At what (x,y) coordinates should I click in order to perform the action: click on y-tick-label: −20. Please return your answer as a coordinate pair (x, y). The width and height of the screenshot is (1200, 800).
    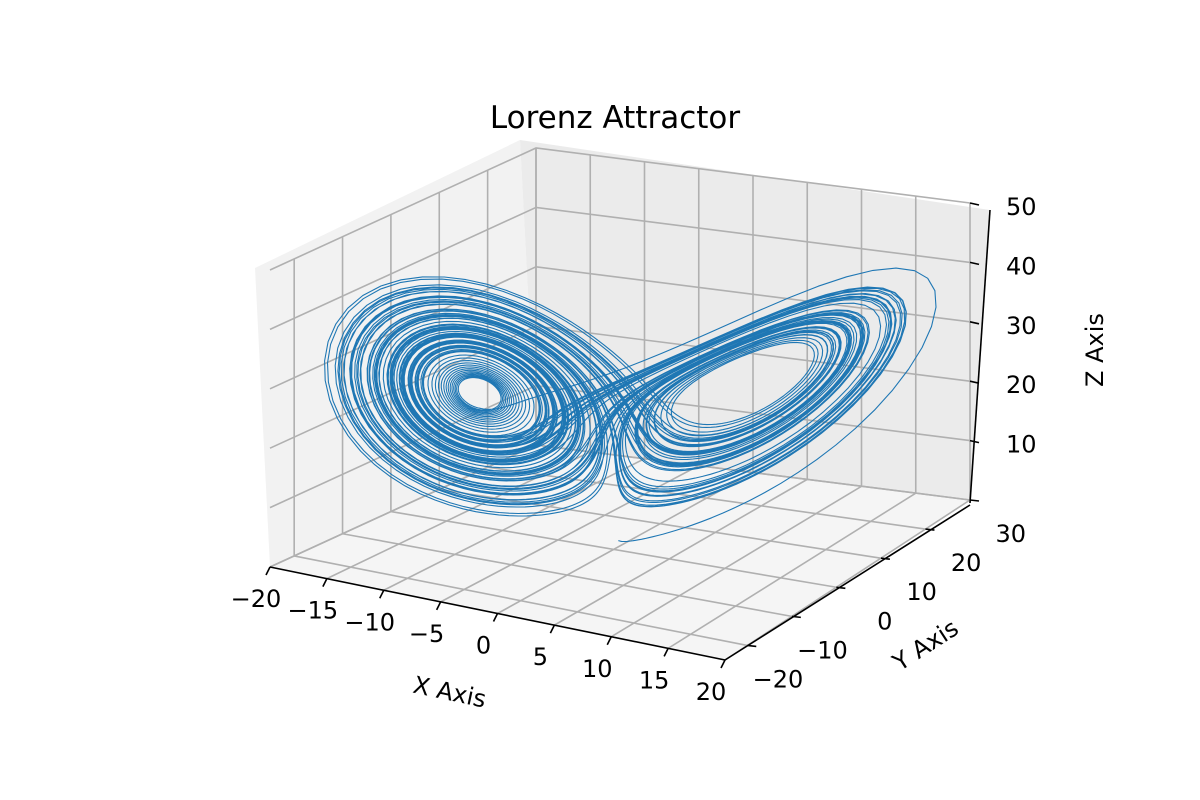
    Looking at the image, I should click on (778, 679).